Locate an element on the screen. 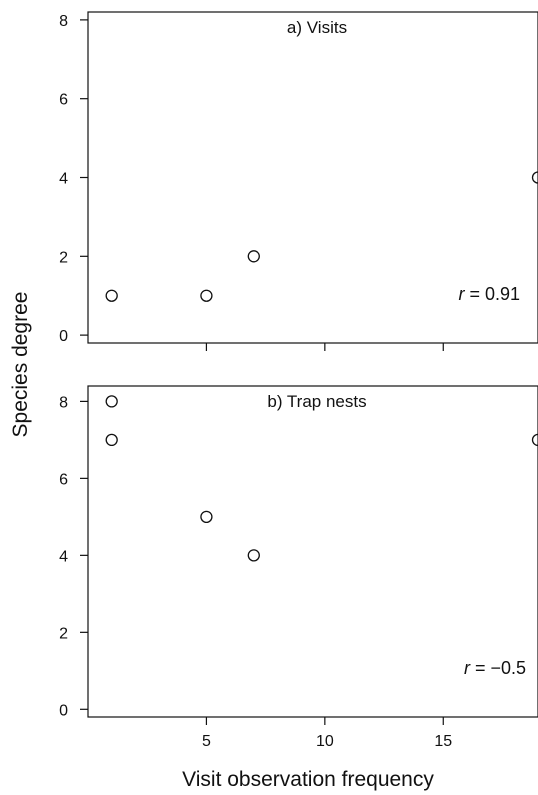  panel-title: b) Trap nests is located at coordinates (316, 401).